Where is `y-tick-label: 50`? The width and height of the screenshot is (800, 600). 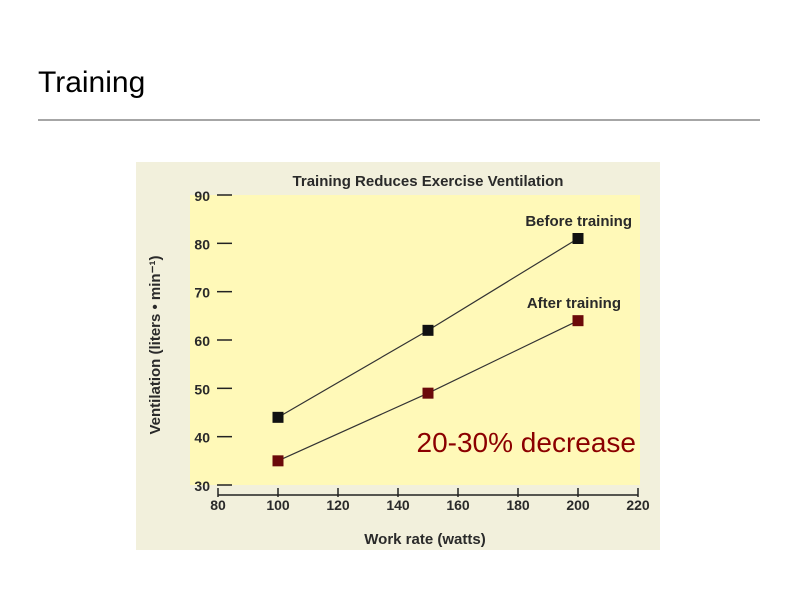
y-tick-label: 50 is located at coordinates (202, 389).